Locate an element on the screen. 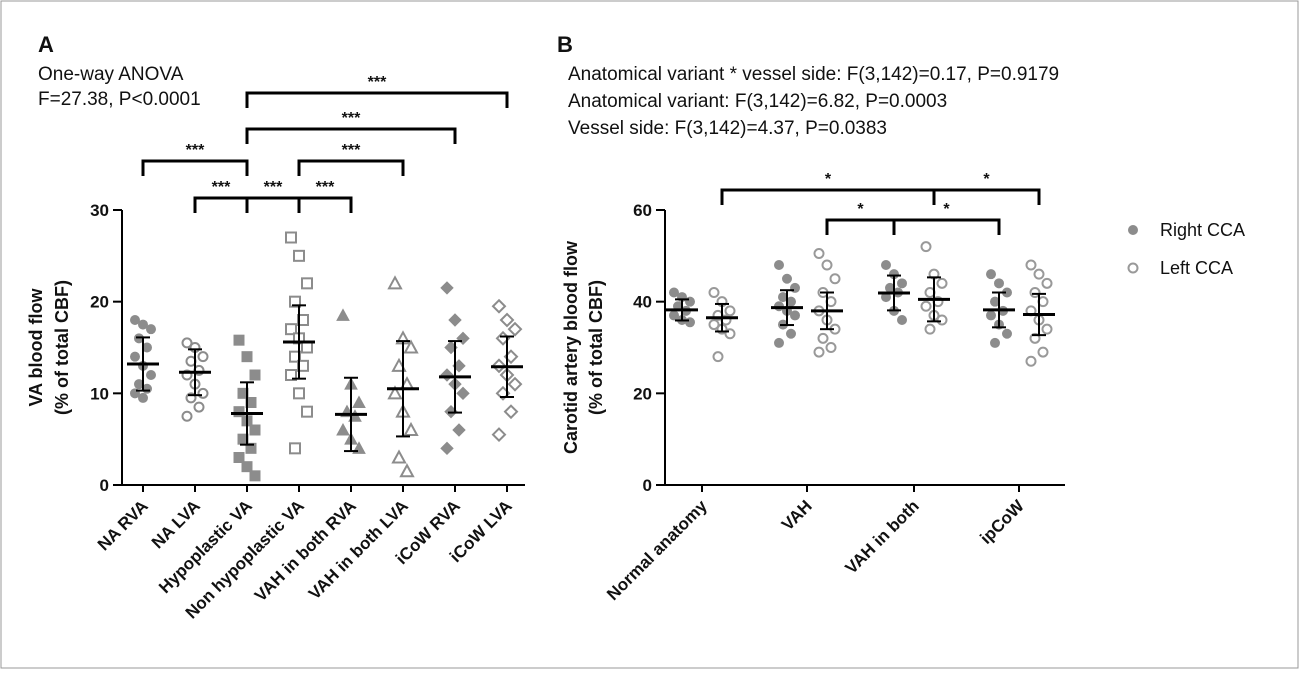 This screenshot has width=1299, height=674. annotation: One-way ANOVA is located at coordinates (111, 74).